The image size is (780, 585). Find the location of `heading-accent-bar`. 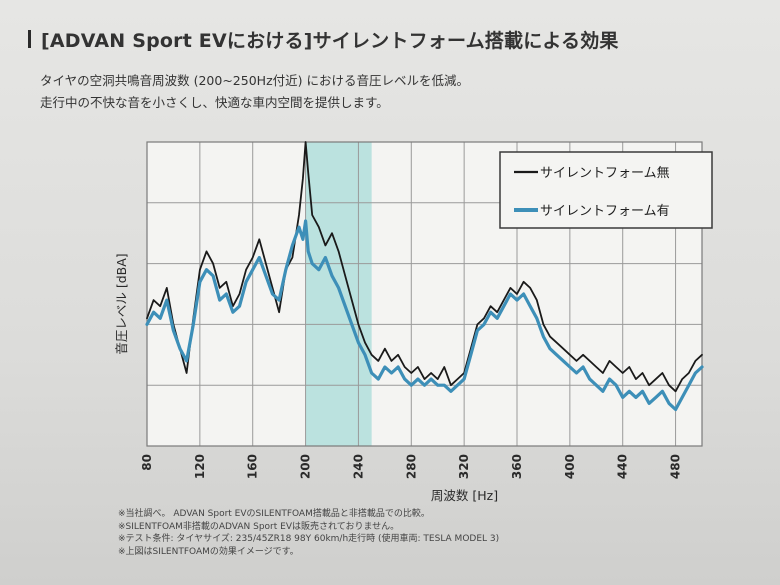

heading-accent-bar is located at coordinates (29, 39).